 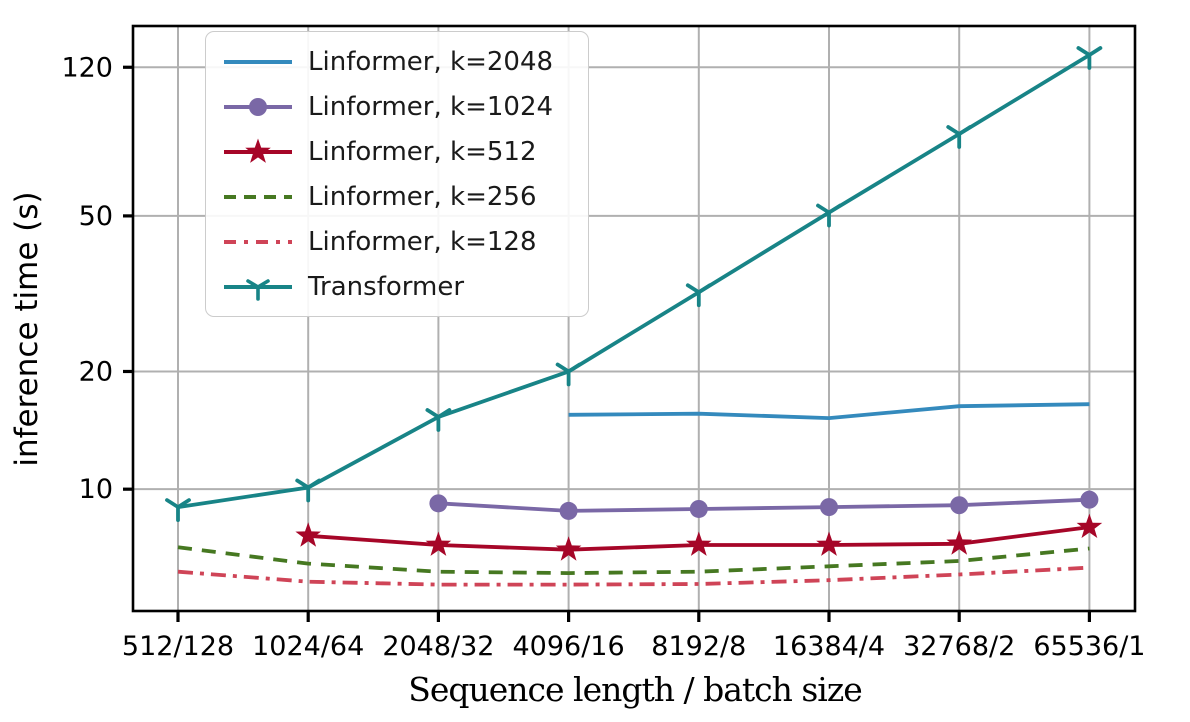 I want to click on series-linformer-k-128-line, so click(x=633, y=576).